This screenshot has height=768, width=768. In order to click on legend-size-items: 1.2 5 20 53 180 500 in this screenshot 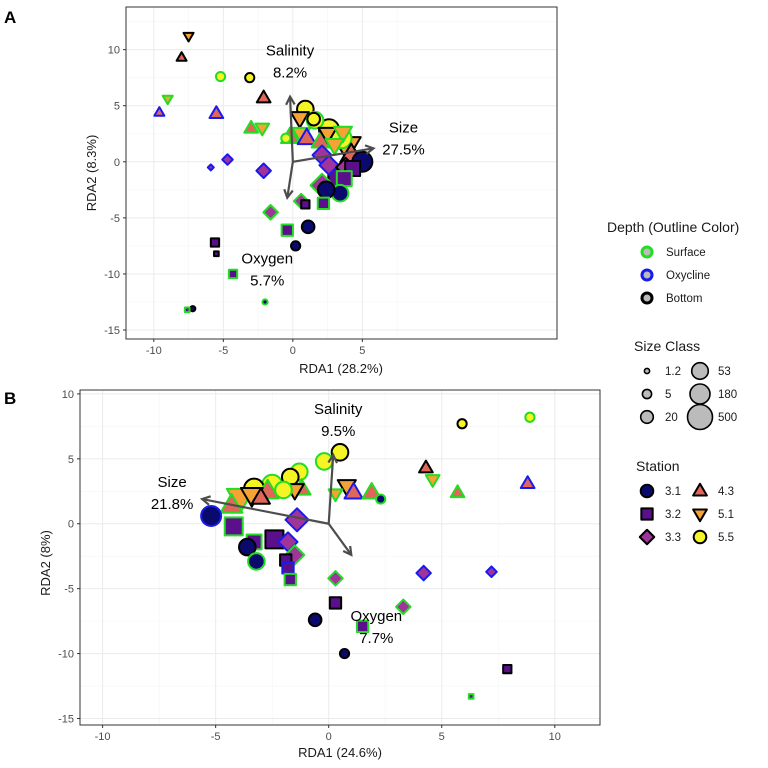, I will do `click(688, 396)`.